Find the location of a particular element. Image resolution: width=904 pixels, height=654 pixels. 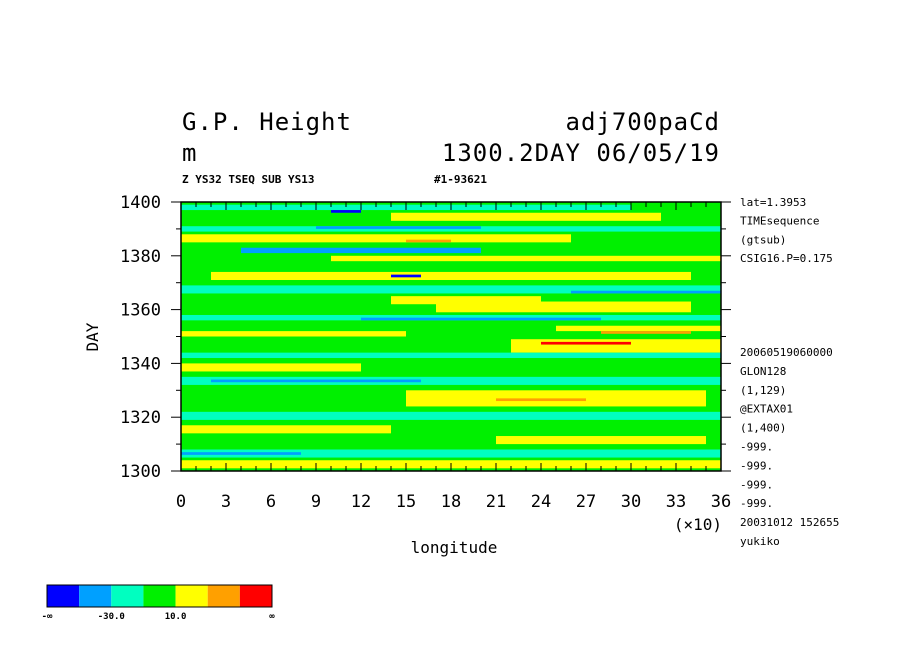

side-info-line: CSIG16.P=0.175 is located at coordinates (786, 258).